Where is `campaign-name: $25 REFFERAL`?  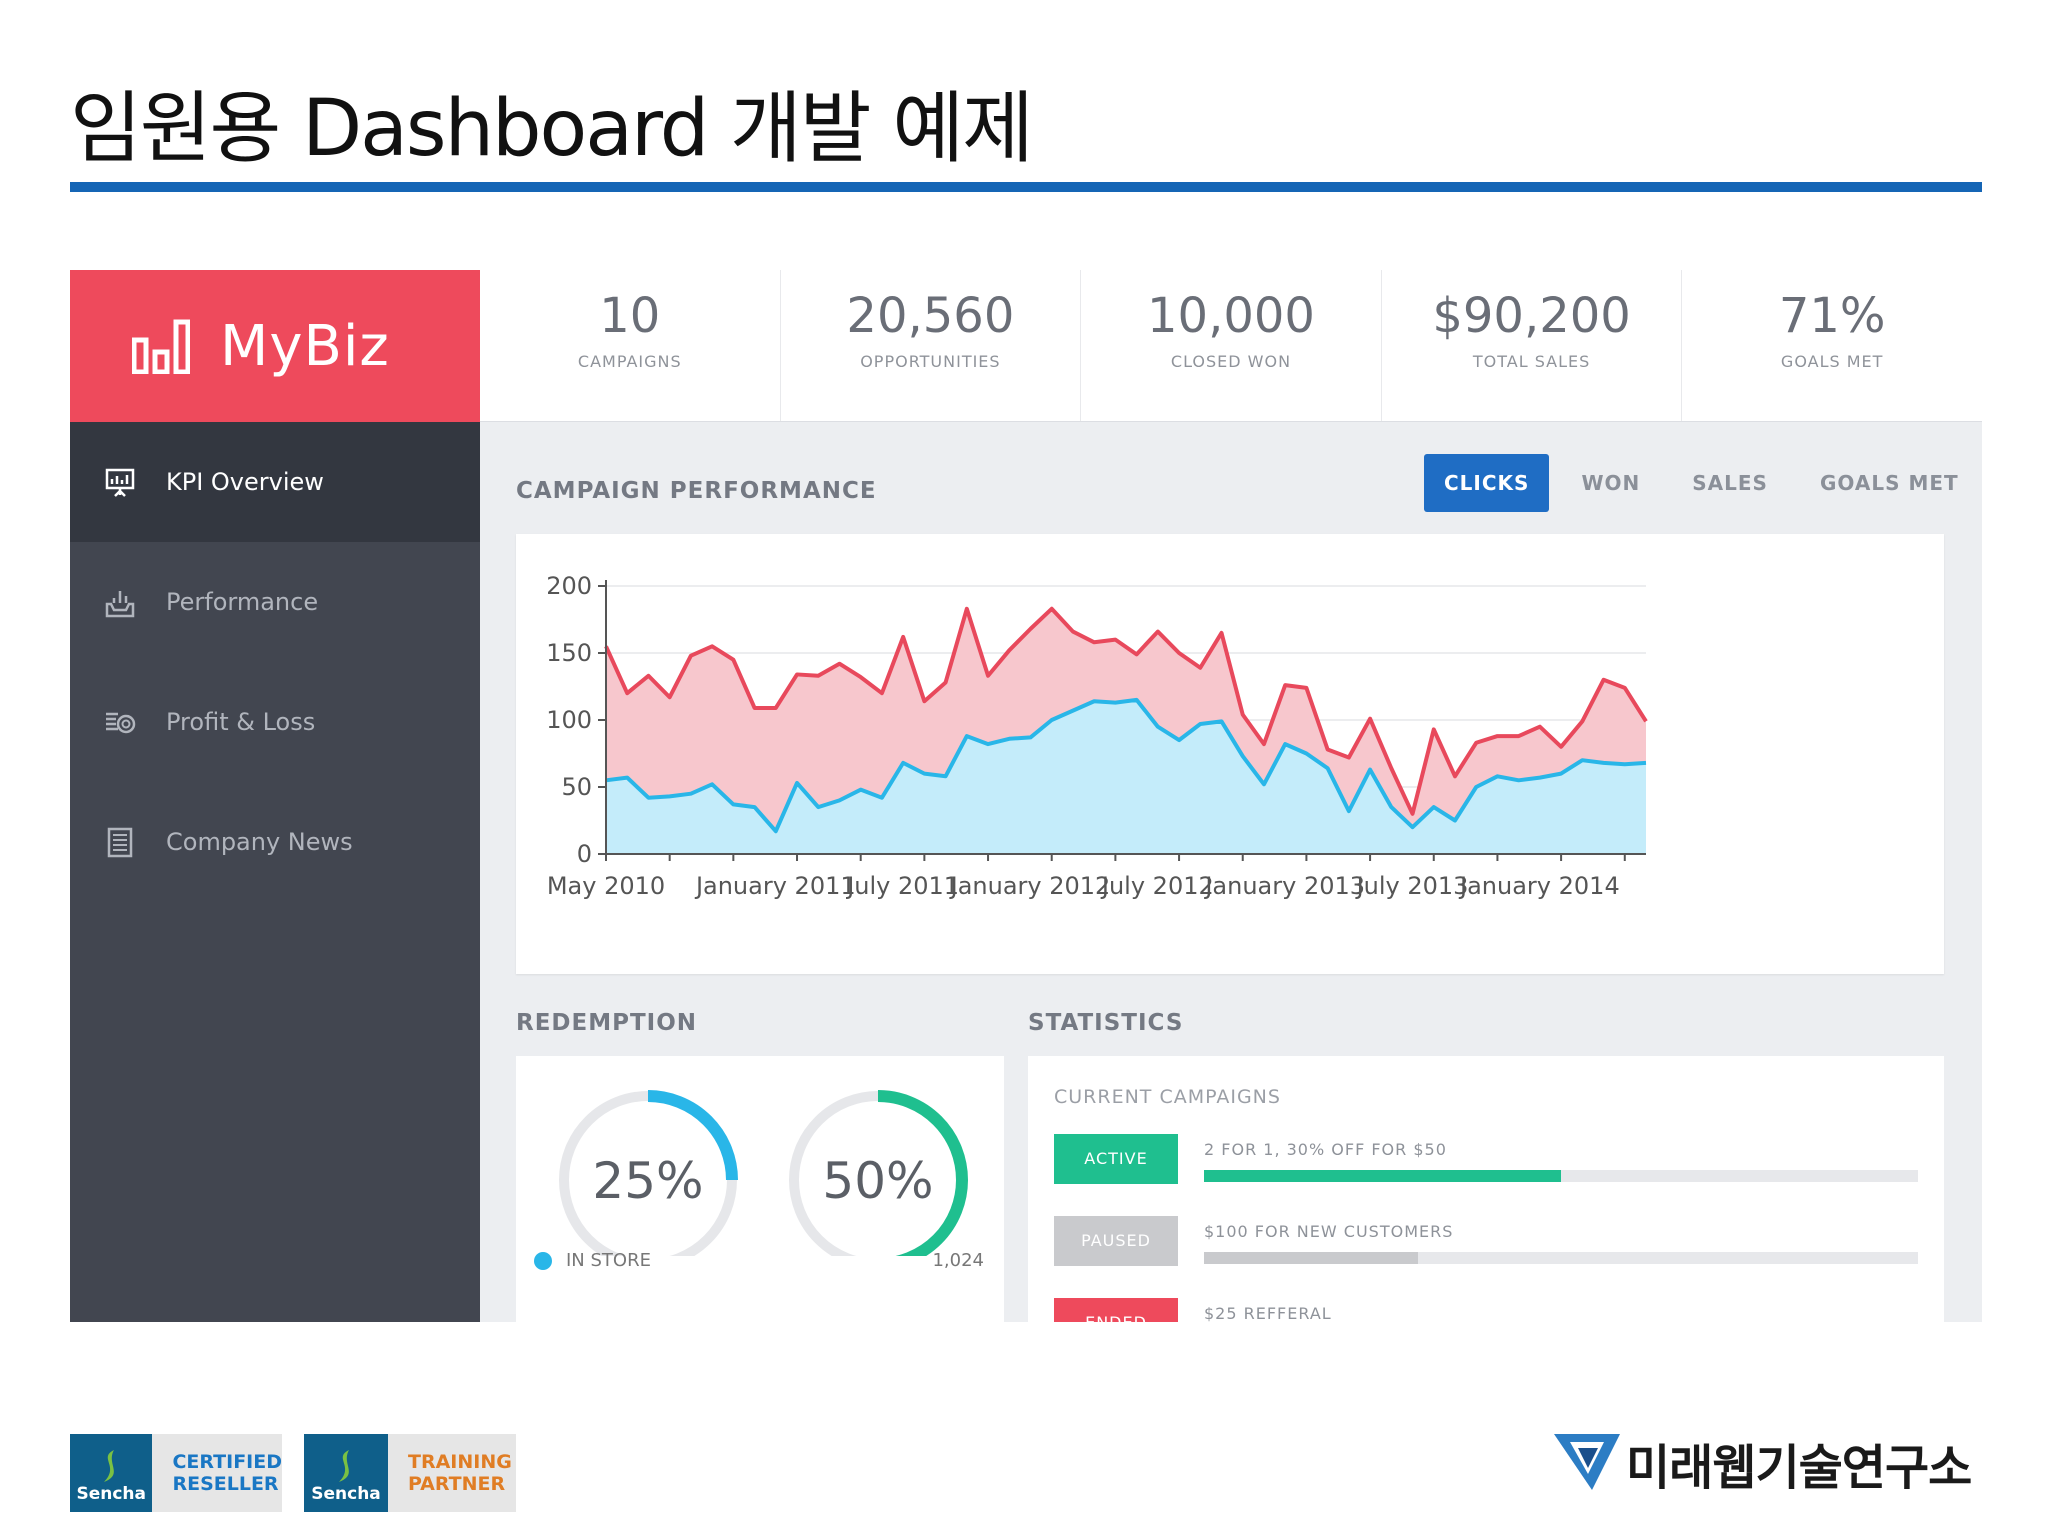 campaign-name: $25 REFFERAL is located at coordinates (1268, 1313).